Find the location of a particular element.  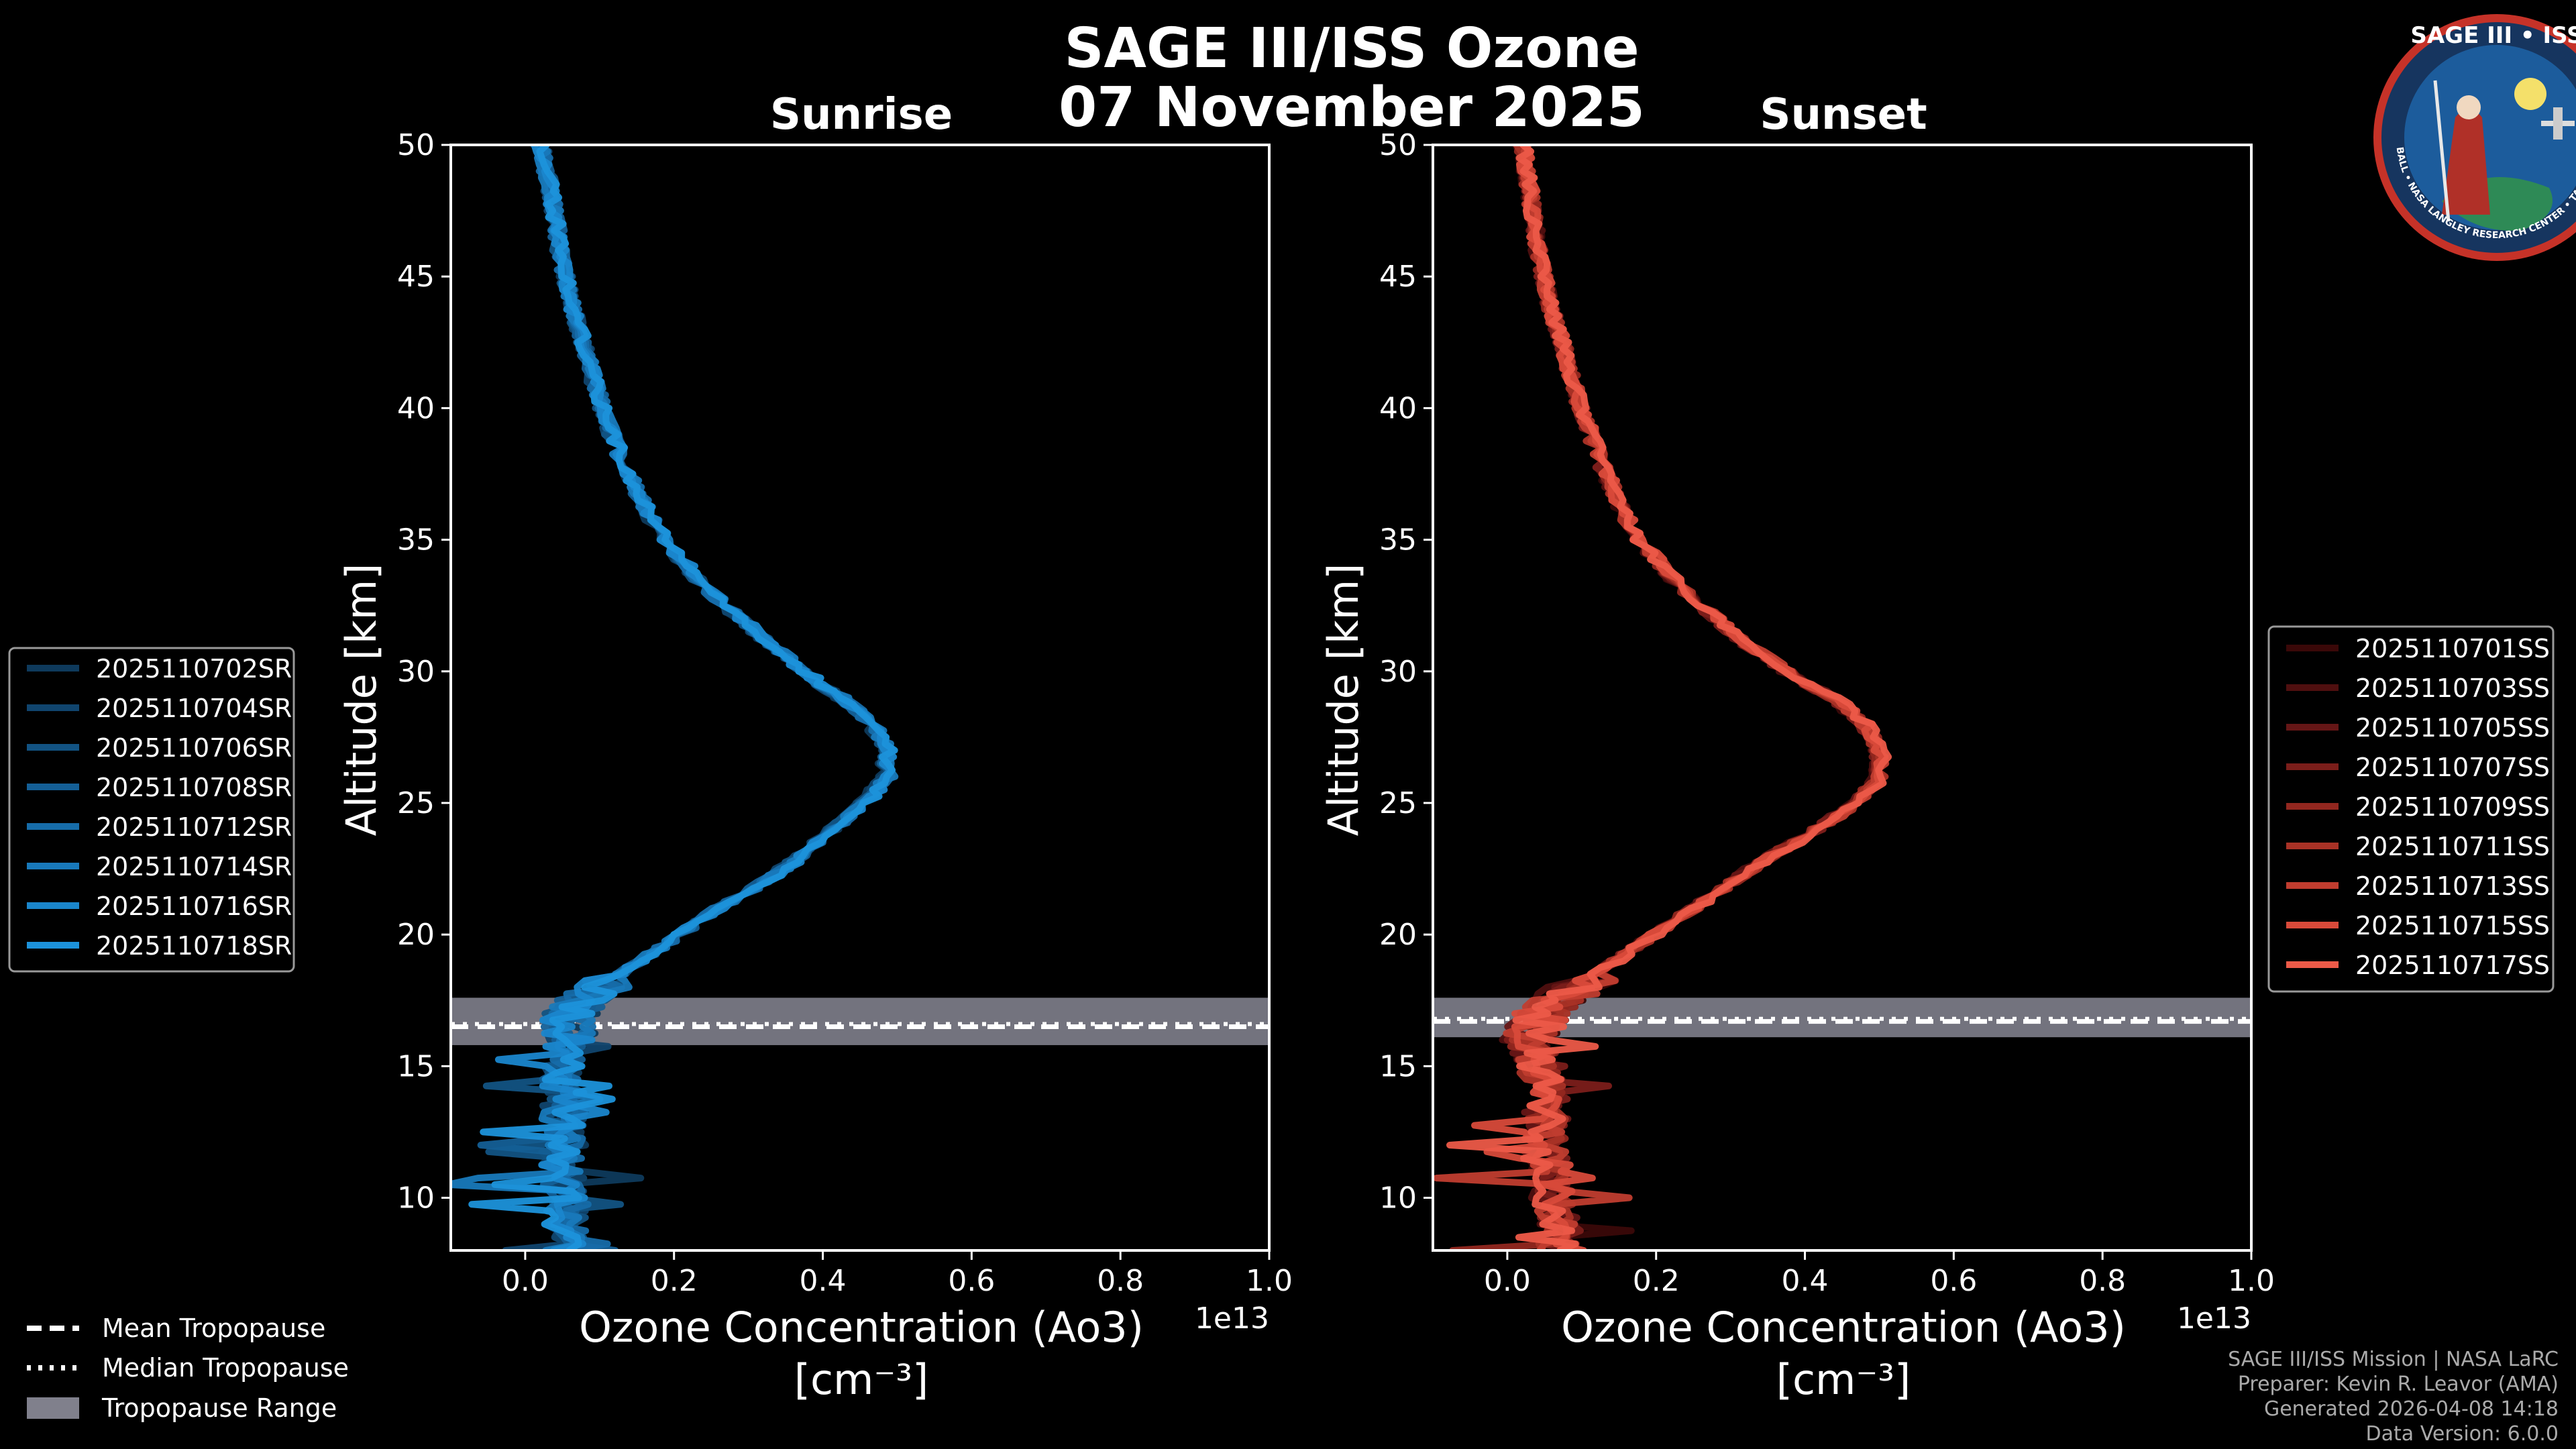

sunrise-y-tick-label: 20 is located at coordinates (416, 935).